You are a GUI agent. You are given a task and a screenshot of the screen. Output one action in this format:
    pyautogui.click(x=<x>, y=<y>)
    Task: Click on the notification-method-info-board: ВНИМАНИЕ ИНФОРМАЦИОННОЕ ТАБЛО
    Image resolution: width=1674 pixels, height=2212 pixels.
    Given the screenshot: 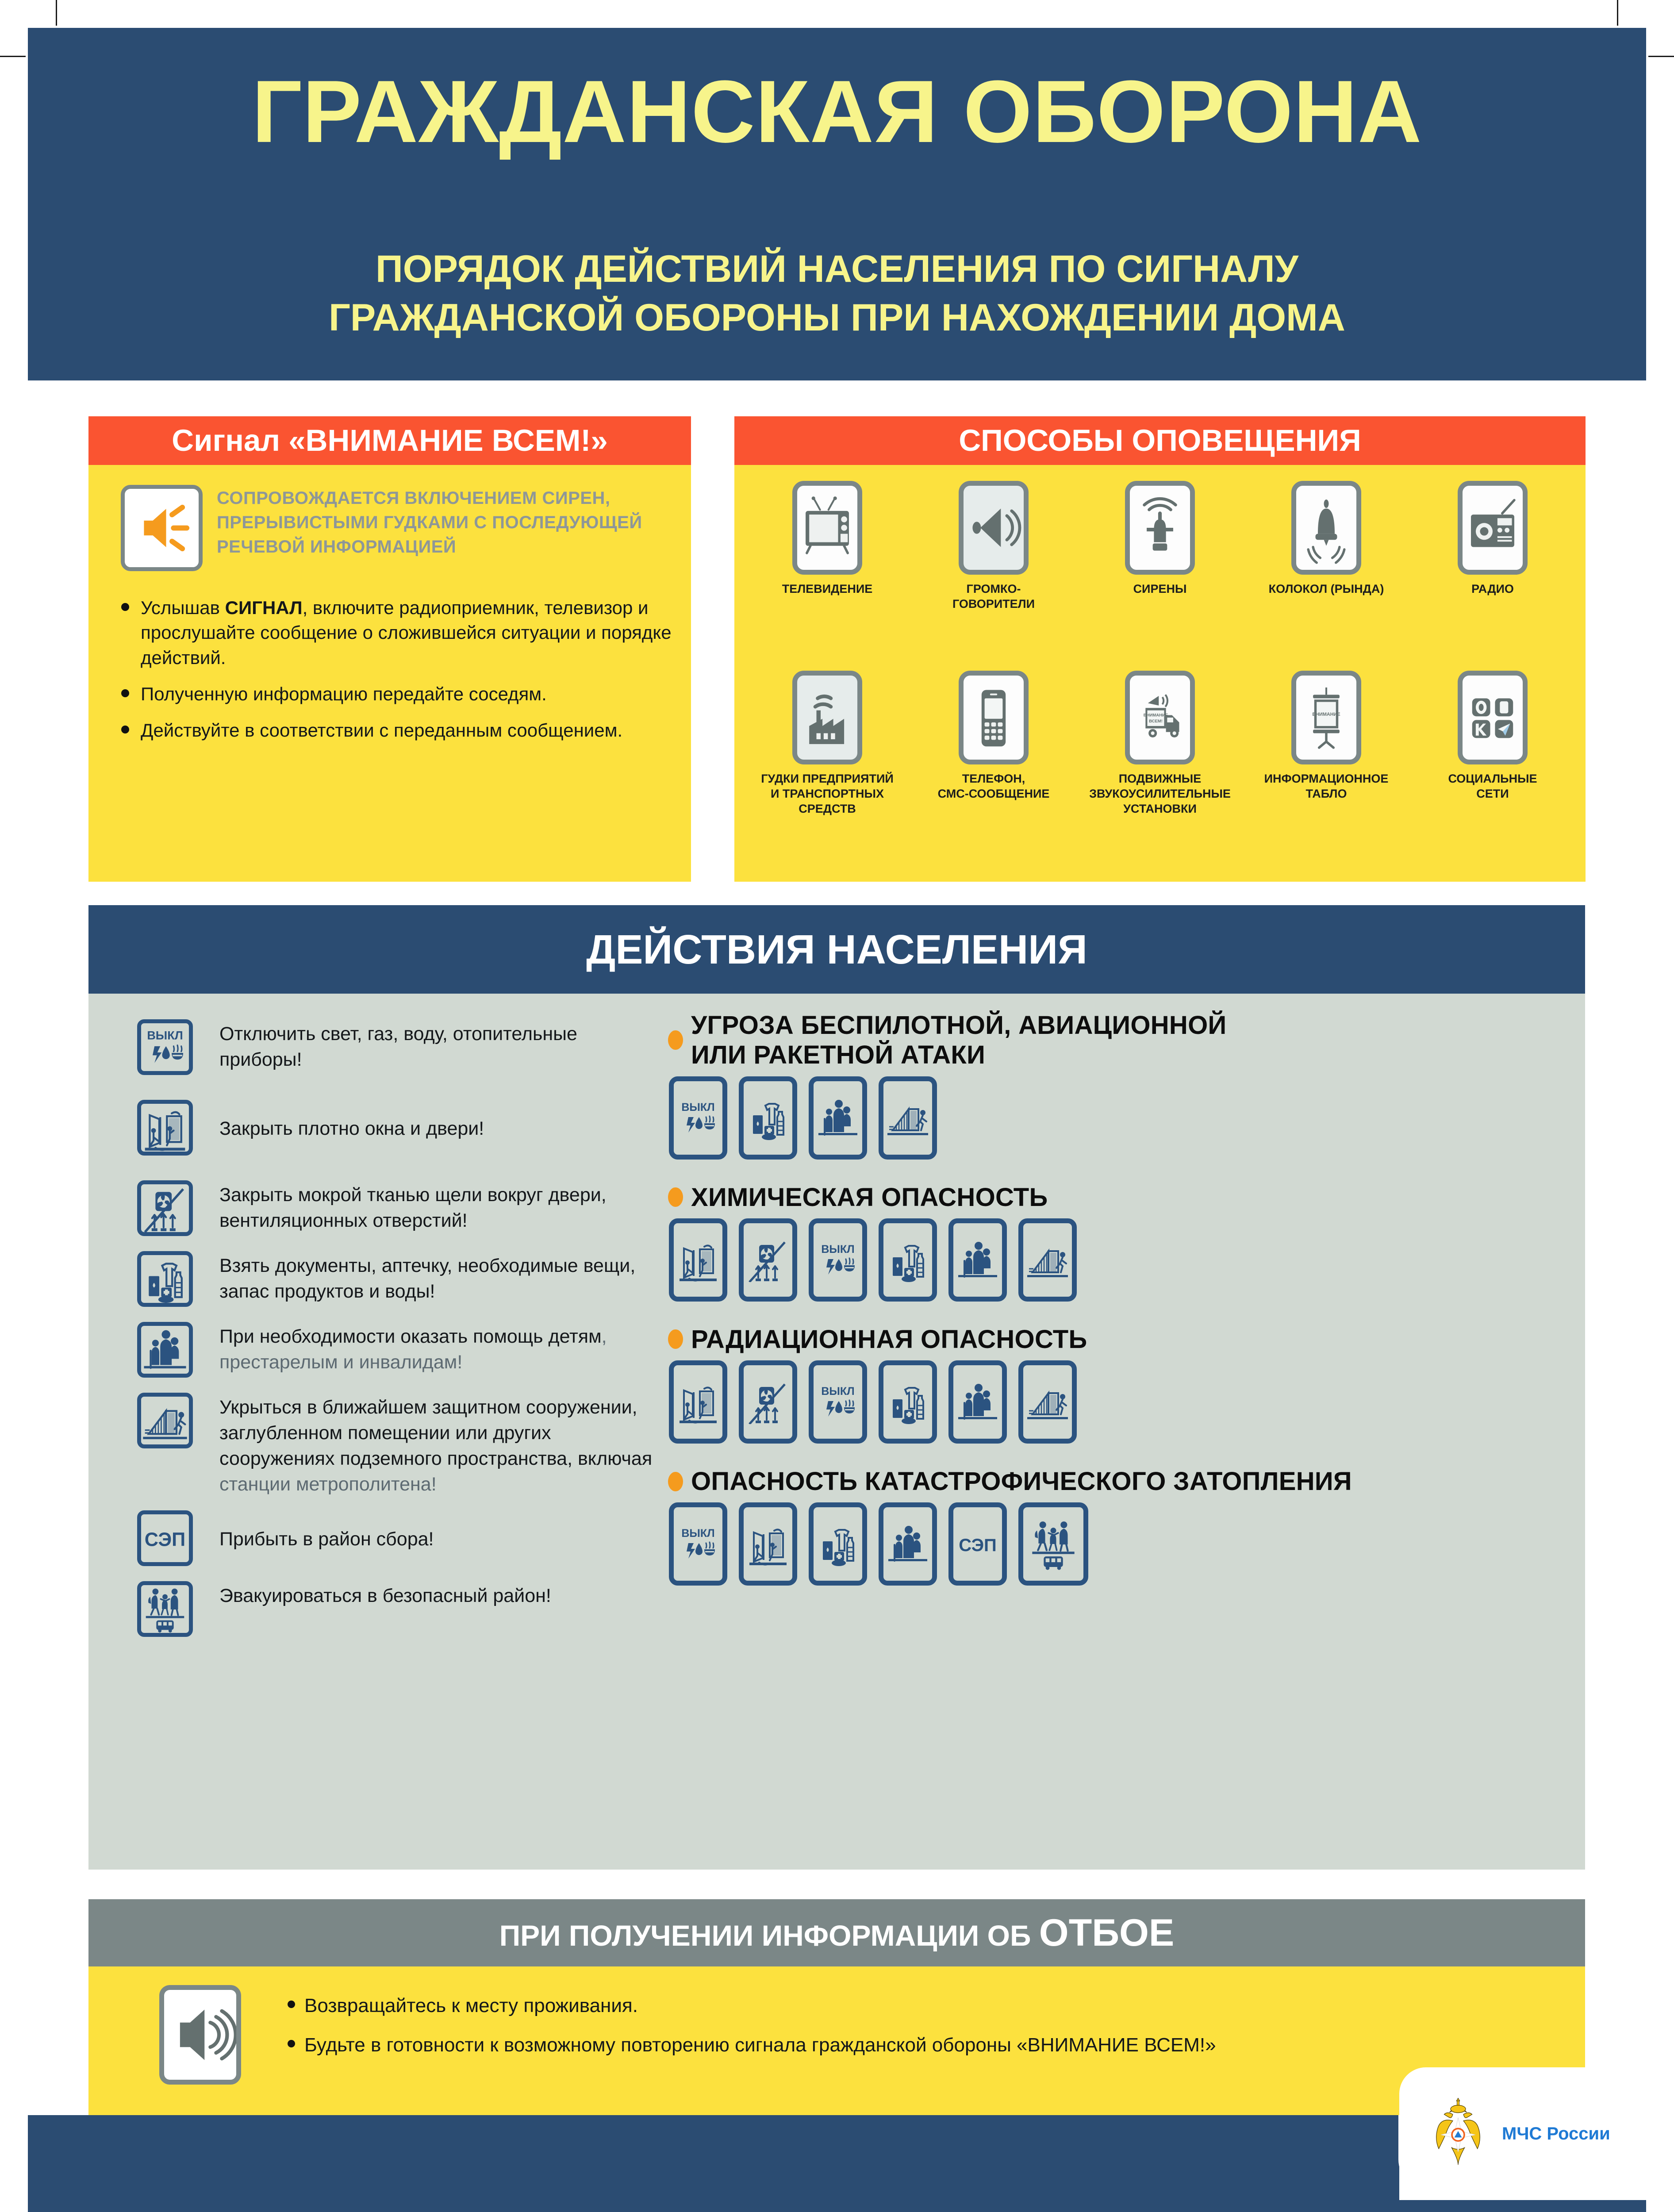 What is the action you would take?
    pyautogui.click(x=1326, y=743)
    